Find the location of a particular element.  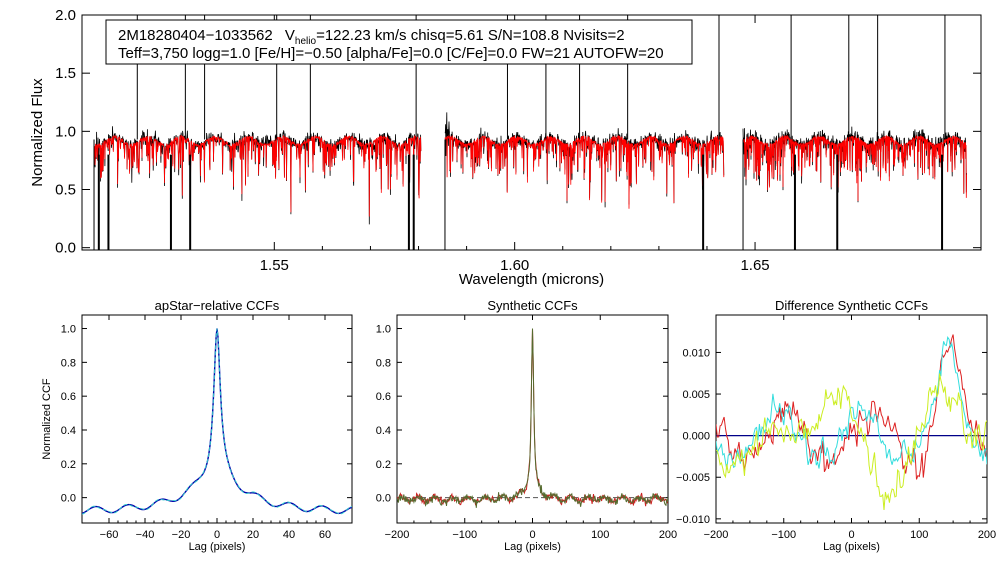

velocity-symbol: V is located at coordinates (290, 35).